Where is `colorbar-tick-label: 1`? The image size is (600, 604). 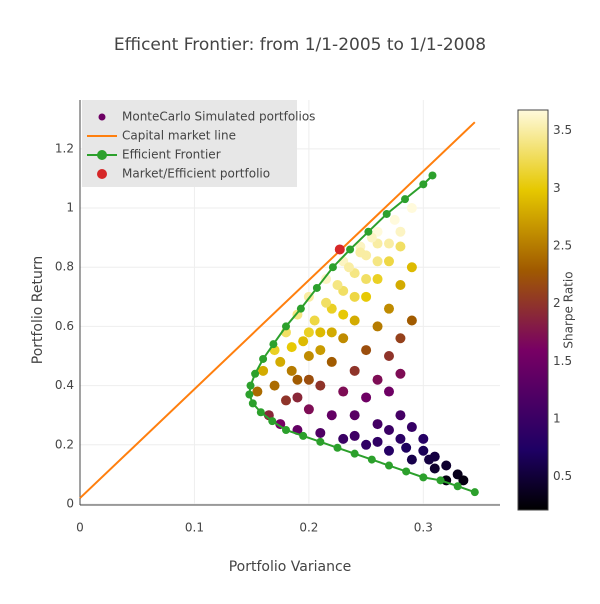
colorbar-tick-label: 1 is located at coordinates (557, 418).